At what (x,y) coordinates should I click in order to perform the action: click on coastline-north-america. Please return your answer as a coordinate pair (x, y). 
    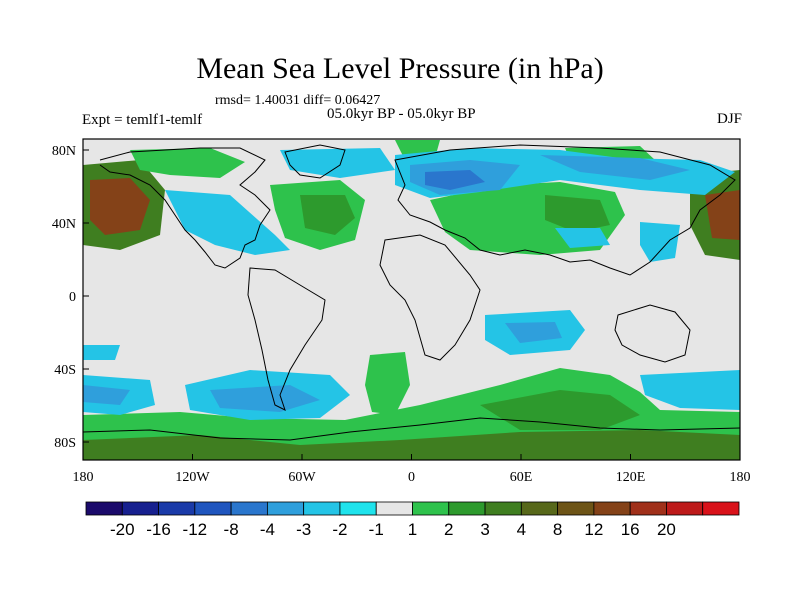
    Looking at the image, I should click on (185, 208).